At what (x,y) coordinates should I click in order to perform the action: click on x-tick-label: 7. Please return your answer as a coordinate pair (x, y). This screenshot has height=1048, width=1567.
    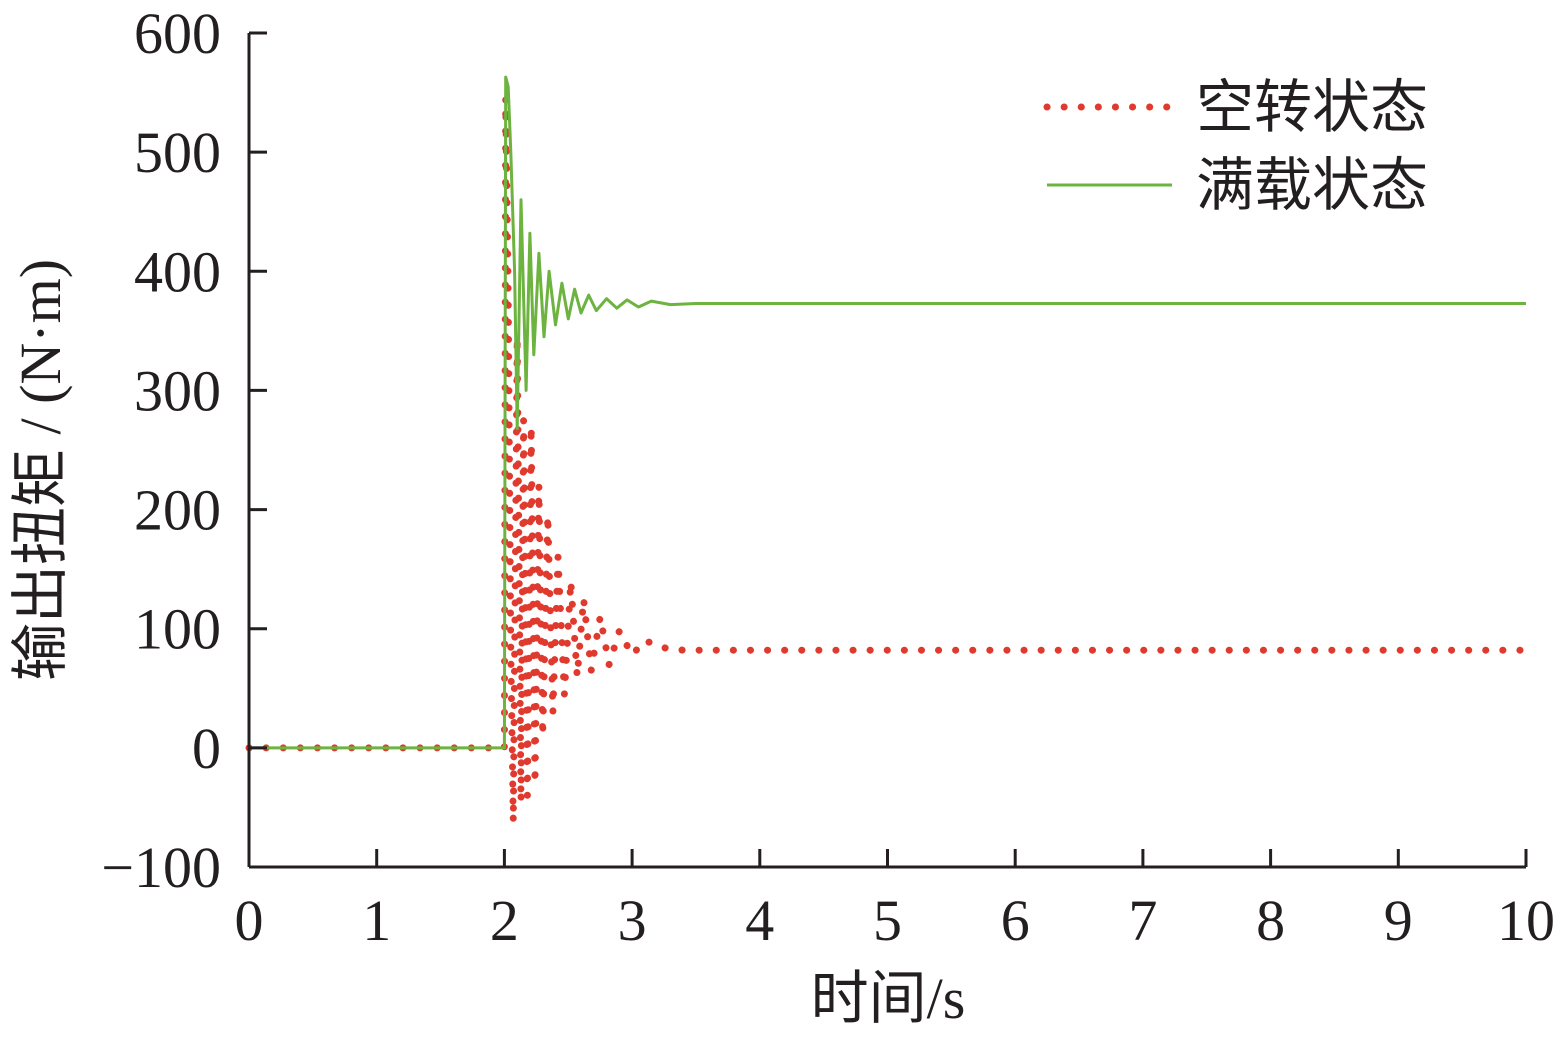
    Looking at the image, I should click on (1142, 920).